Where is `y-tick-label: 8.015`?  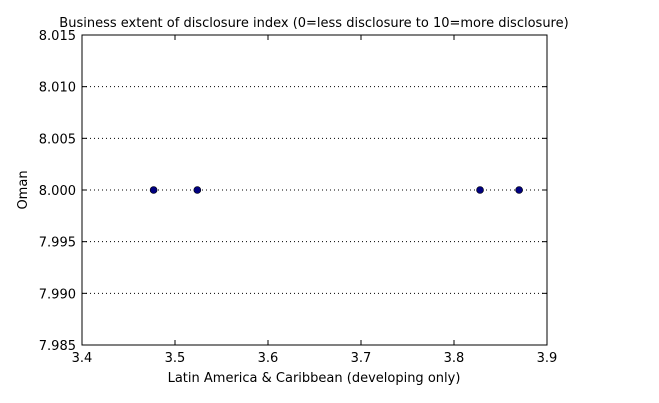 y-tick-label: 8.015 is located at coordinates (57, 36).